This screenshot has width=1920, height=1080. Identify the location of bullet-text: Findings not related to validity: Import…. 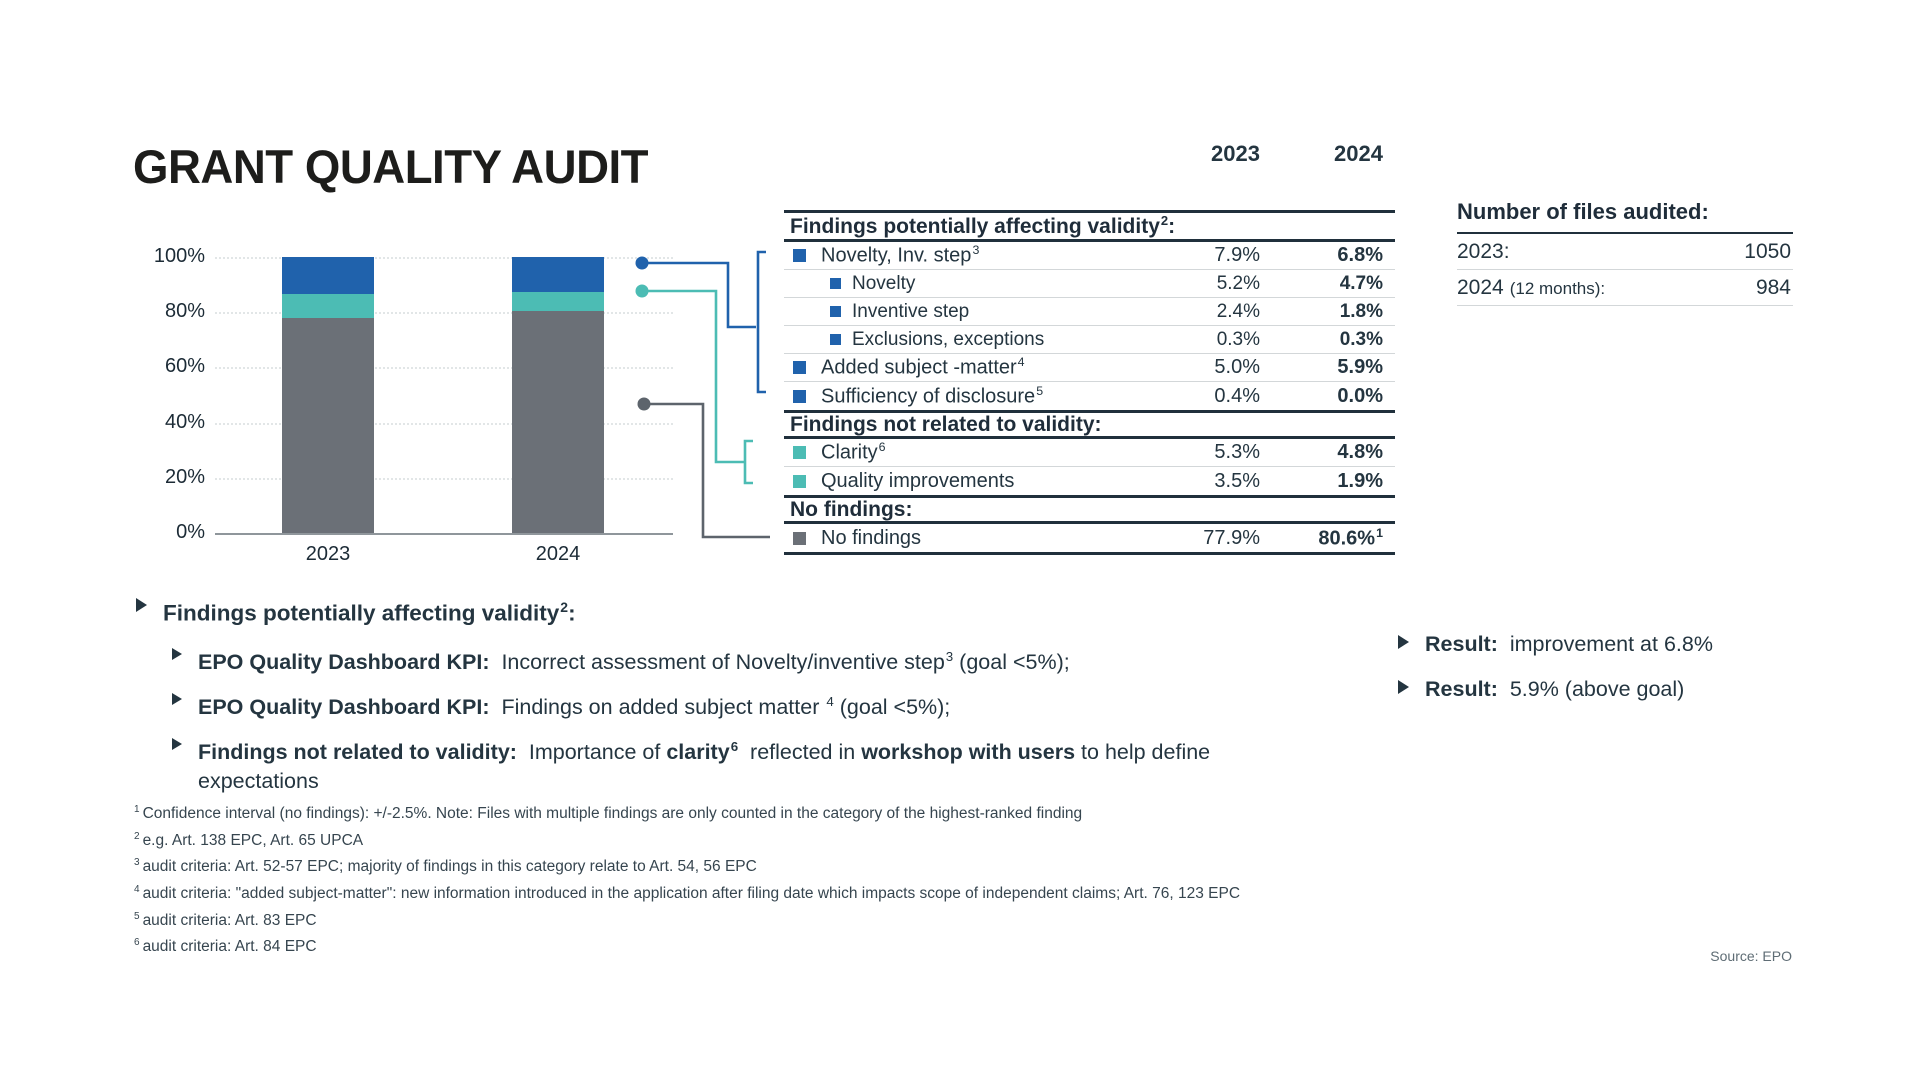
(740, 764).